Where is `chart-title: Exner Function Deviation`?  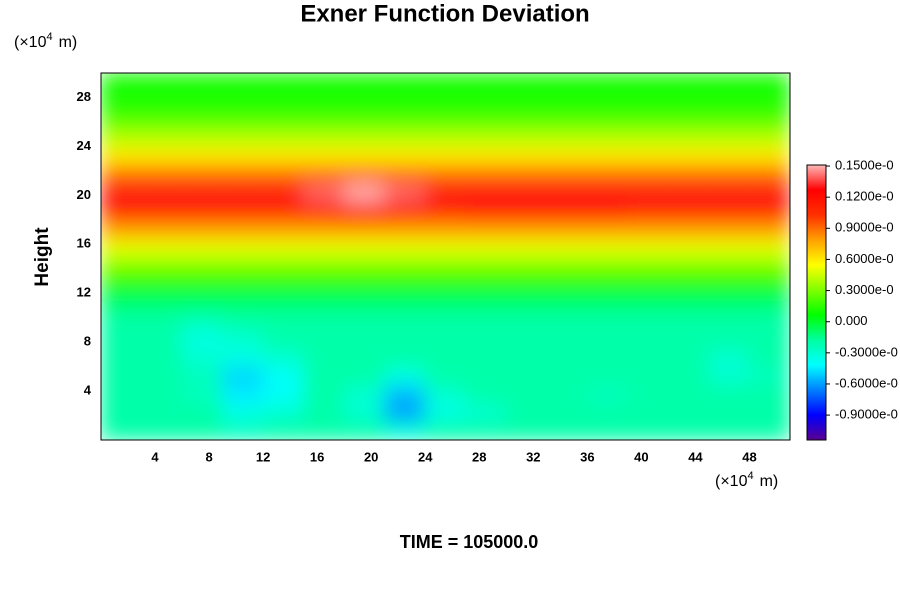 chart-title: Exner Function Deviation is located at coordinates (444, 13).